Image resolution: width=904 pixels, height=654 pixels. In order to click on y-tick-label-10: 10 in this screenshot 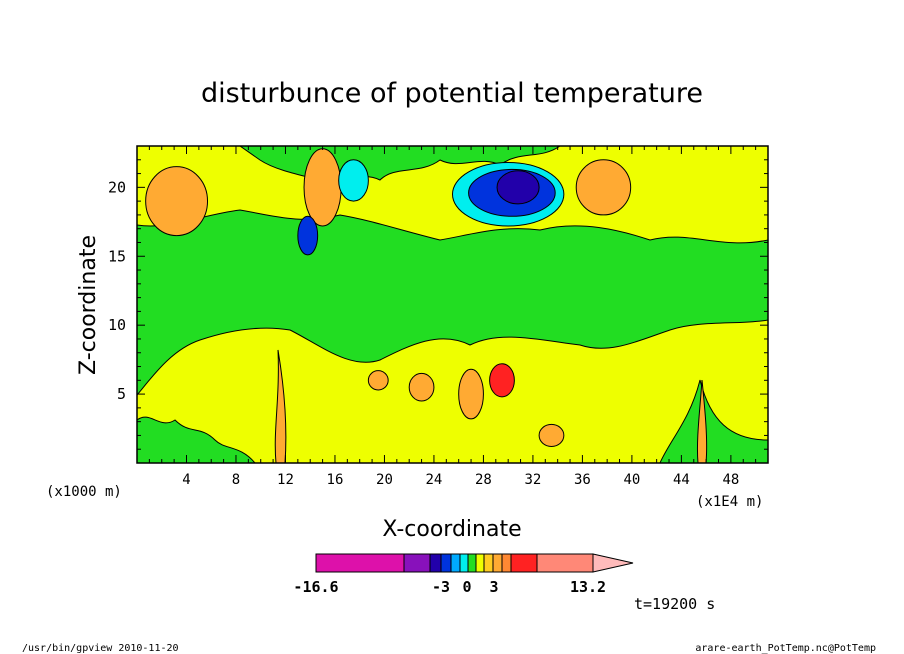, I will do `click(117, 325)`.